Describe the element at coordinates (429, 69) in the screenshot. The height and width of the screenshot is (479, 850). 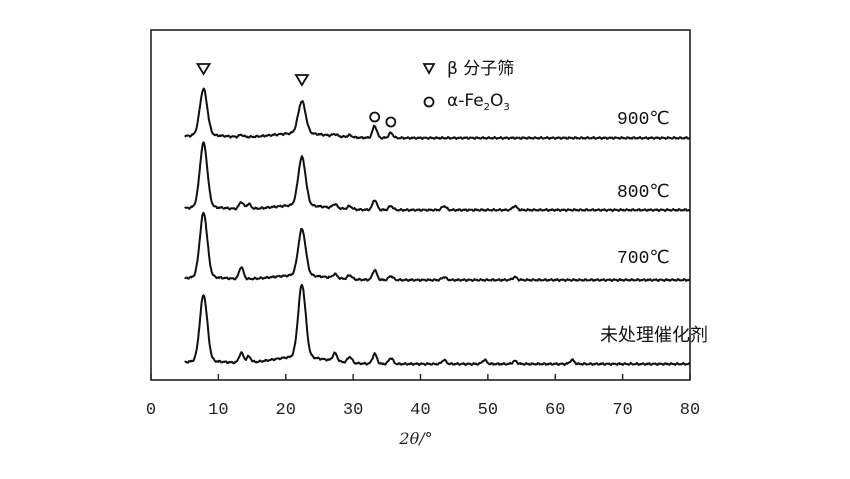
I see `legend-triangle-icon` at that location.